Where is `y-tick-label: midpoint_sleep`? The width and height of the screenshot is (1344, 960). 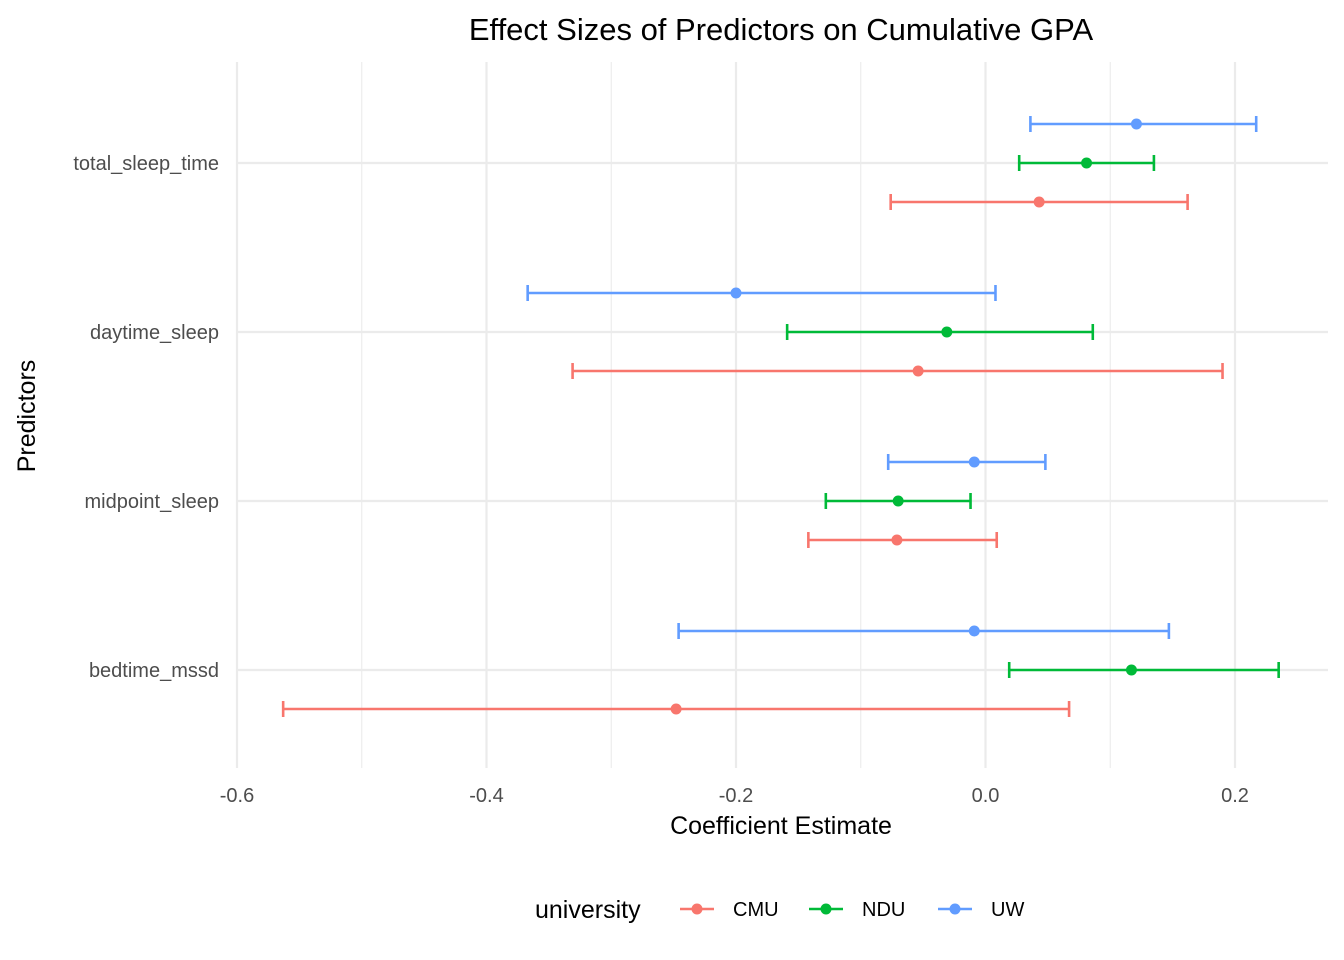
y-tick-label: midpoint_sleep is located at coordinates (151, 502).